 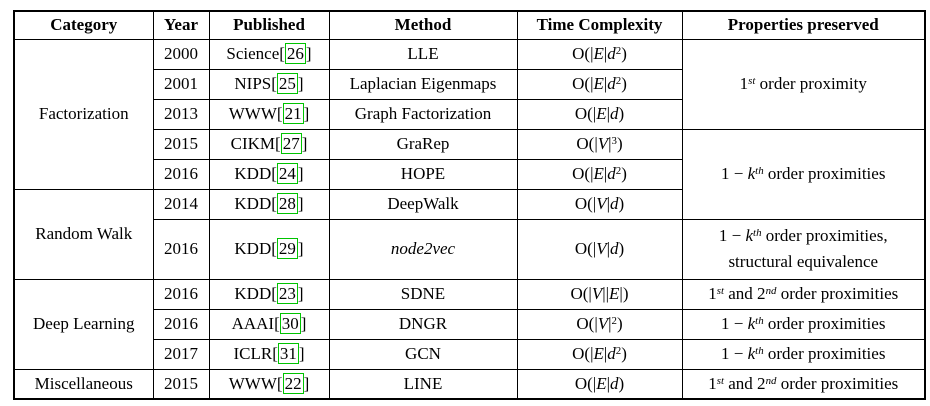 I want to click on venue-text: KDD, so click(x=253, y=293).